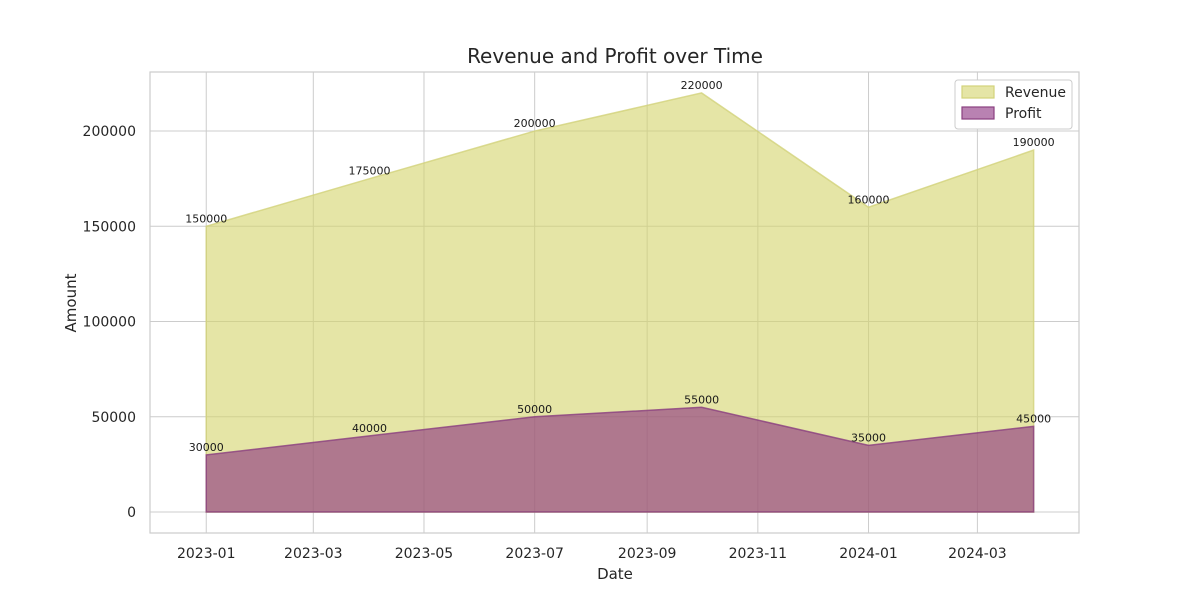 Image resolution: width=1200 pixels, height=600 pixels. I want to click on x-tick-label: 2023-11, so click(758, 554).